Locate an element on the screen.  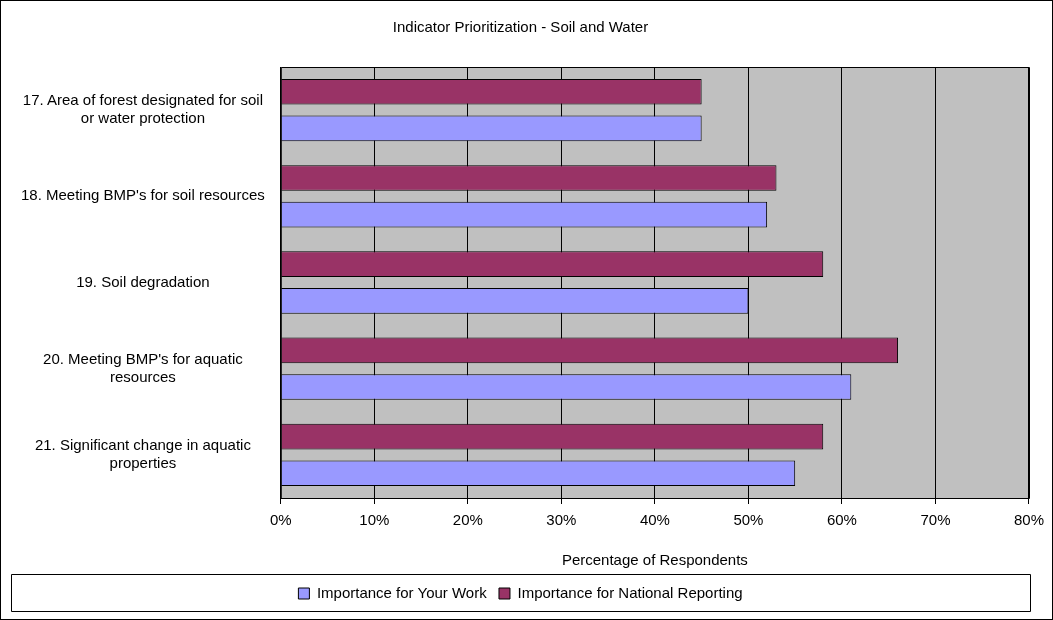
x-tick-label: 40% is located at coordinates (654, 520).